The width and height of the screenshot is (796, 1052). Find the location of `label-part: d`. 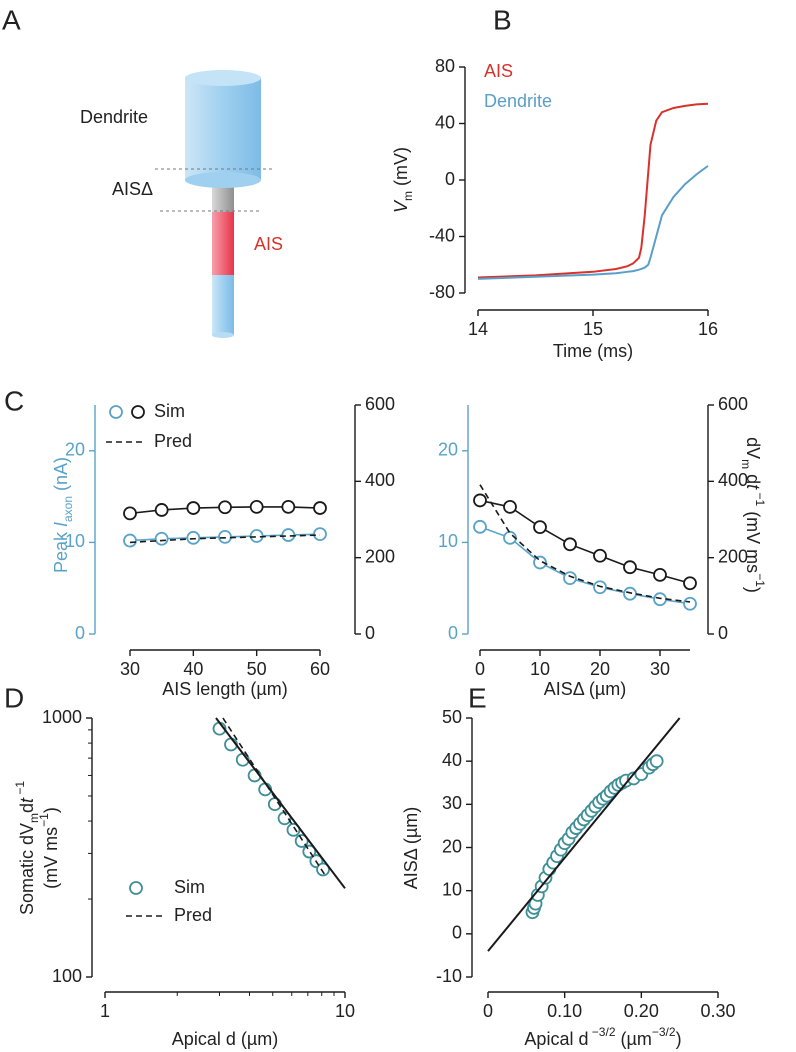

label-part: d is located at coordinates (27, 808).